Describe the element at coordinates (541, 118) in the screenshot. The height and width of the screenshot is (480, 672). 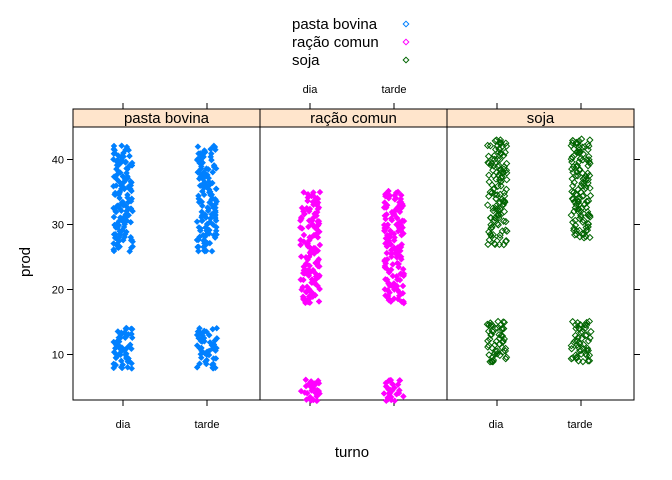
I see `strip-label-3: soja` at that location.